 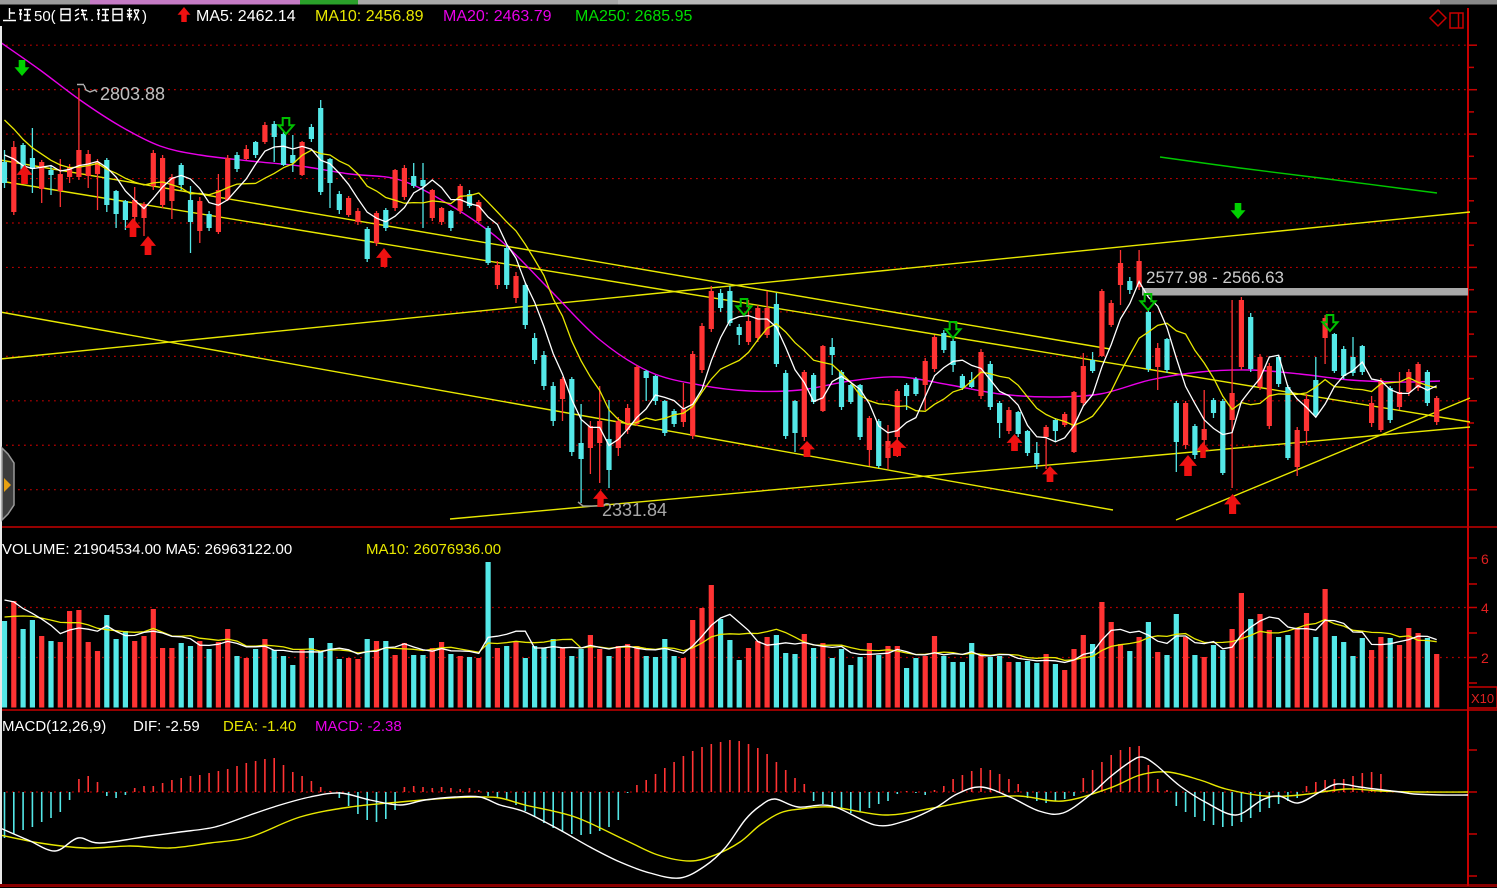 I want to click on svg-text: 2331.84, so click(x=634, y=510).